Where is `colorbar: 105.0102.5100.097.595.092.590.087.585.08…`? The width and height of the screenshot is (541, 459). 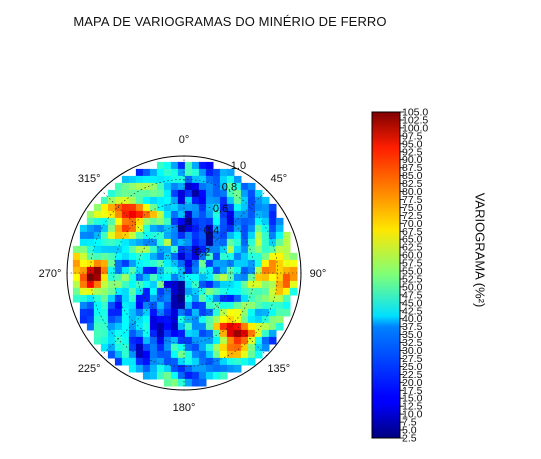 colorbar: 105.0102.5100.097.595.092.590.087.585.08… is located at coordinates (400, 276).